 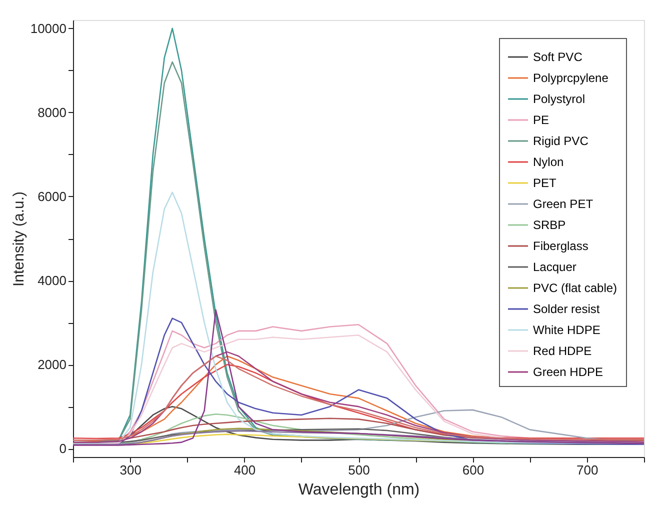 What do you see at coordinates (52, 112) in the screenshot?
I see `y-tick-label: 8000` at bounding box center [52, 112].